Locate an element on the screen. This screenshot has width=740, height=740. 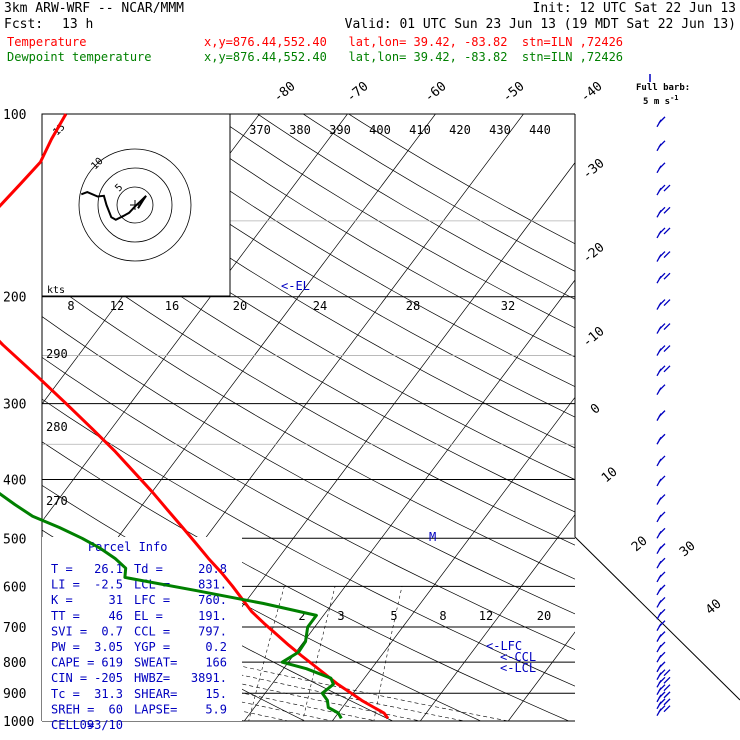
parcel-value: 619 is located at coordinates (112, 663).